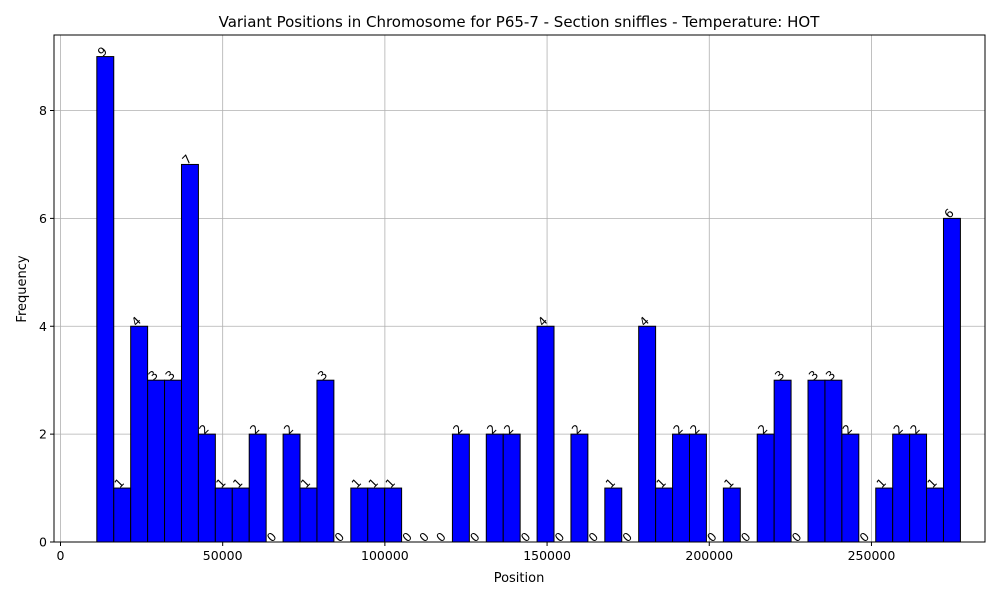  Describe the element at coordinates (43, 434) in the screenshot. I see `y-tick-label: 2` at that location.